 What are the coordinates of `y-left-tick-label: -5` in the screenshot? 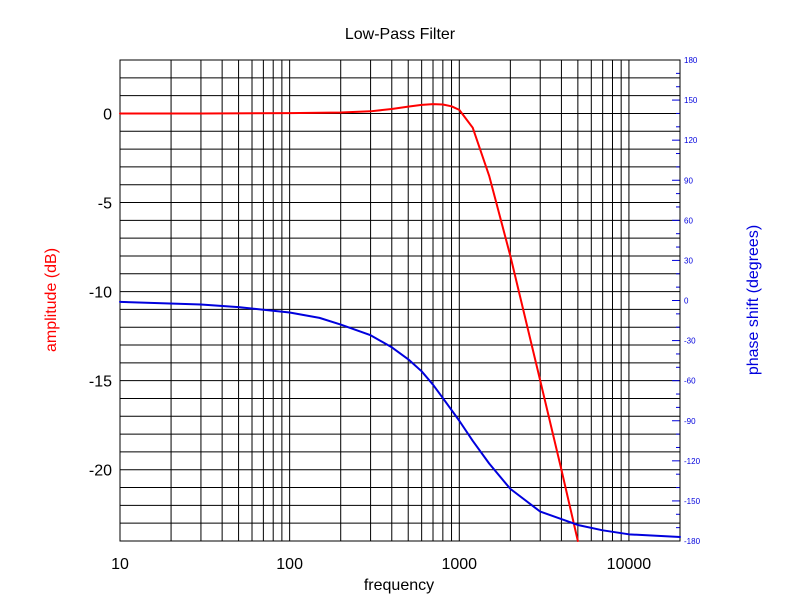 It's located at (105, 204).